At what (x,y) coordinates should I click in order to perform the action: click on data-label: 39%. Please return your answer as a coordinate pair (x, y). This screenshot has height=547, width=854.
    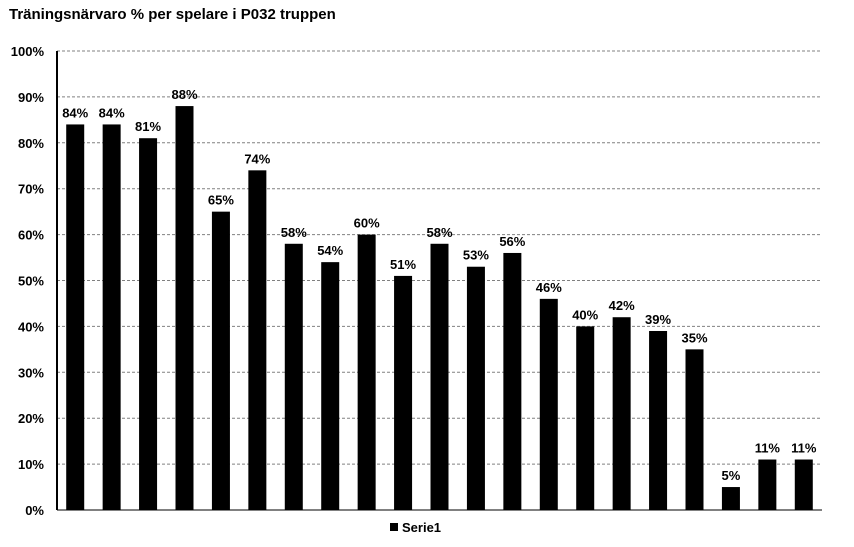
    Looking at the image, I should click on (658, 319).